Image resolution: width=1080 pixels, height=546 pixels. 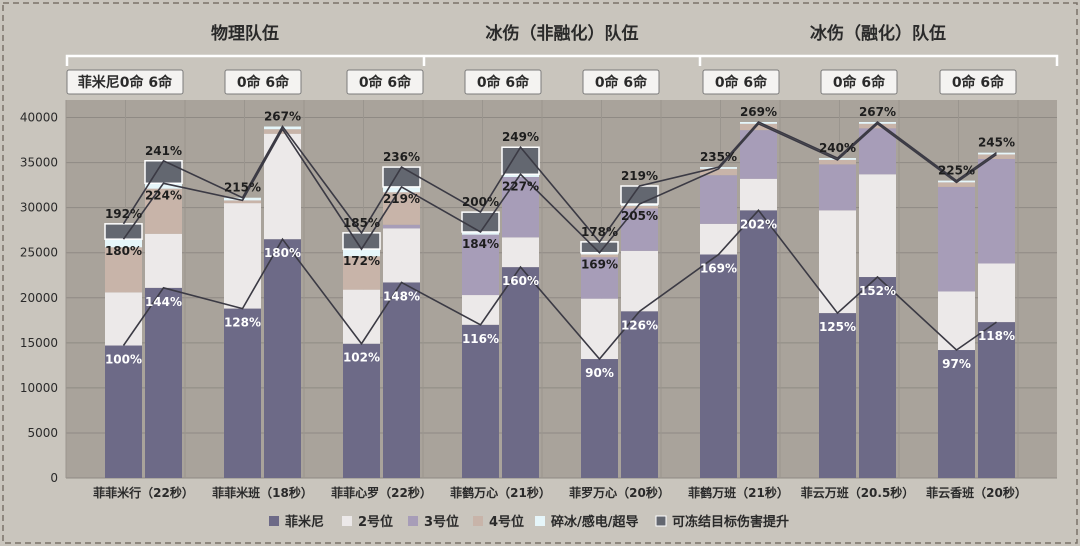 What do you see at coordinates (123, 360) in the screenshot?
I see `data-label: 100%` at bounding box center [123, 360].